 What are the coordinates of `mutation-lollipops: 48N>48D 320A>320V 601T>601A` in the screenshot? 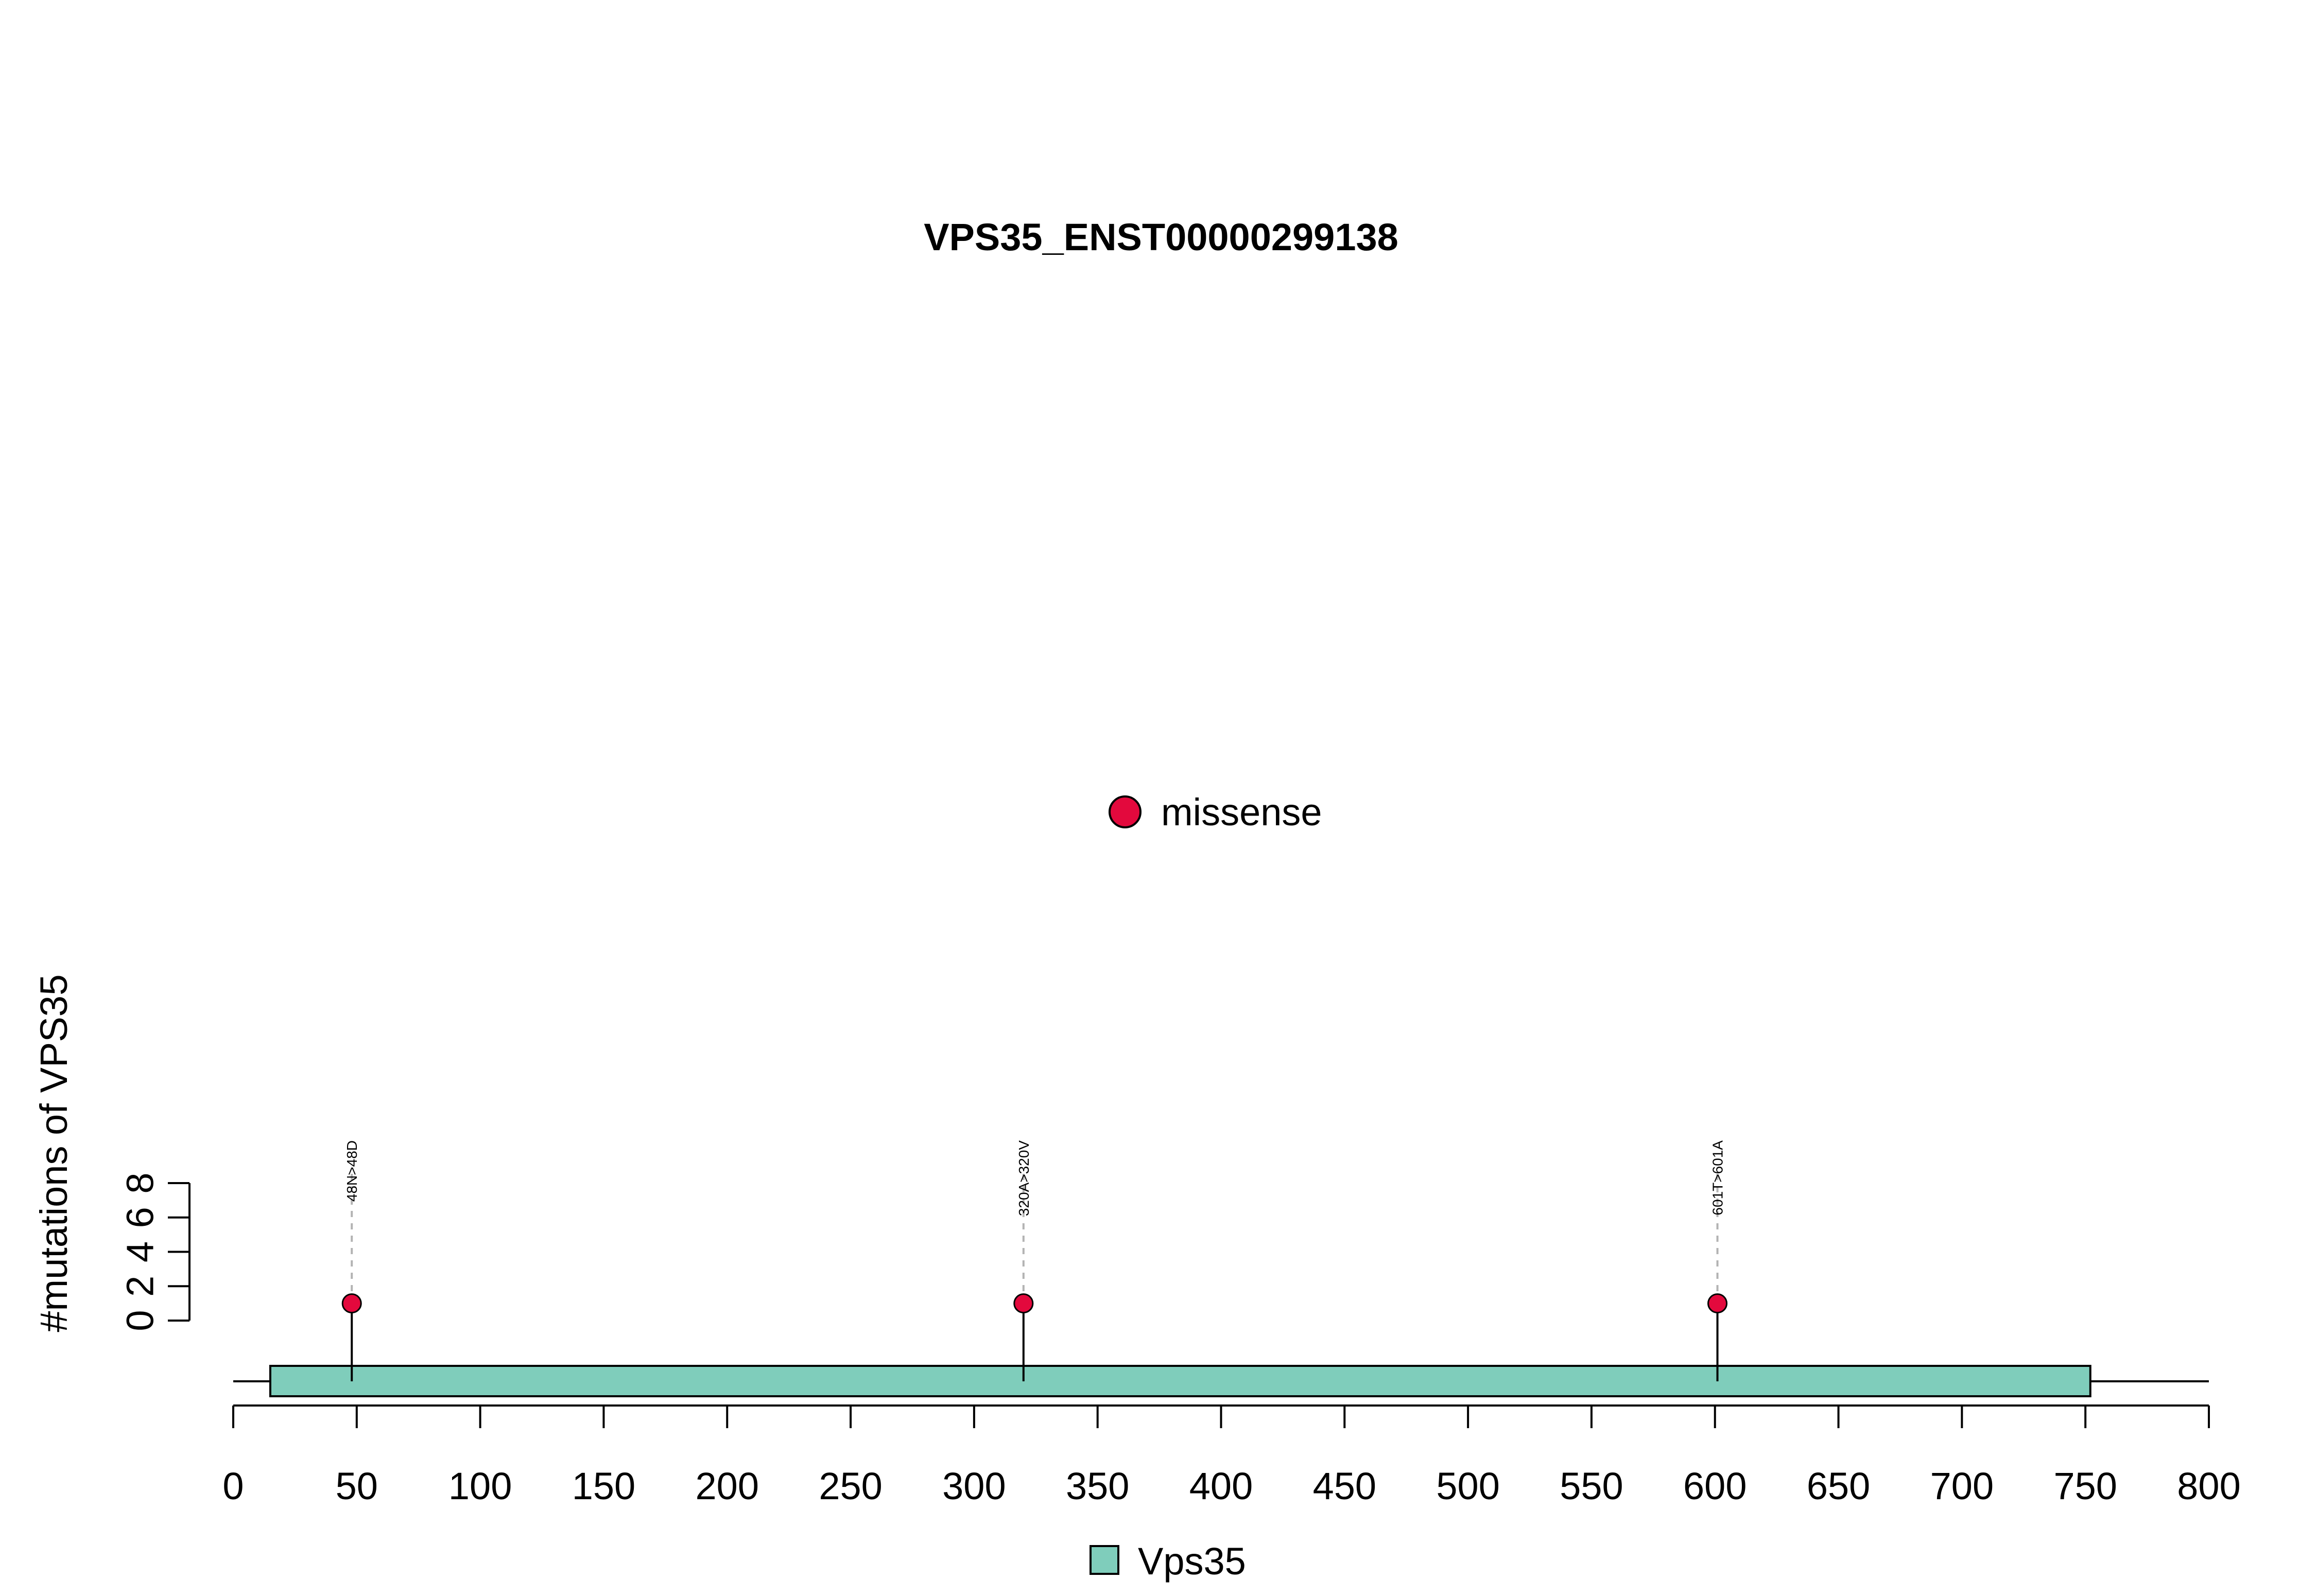 It's located at (1034, 1261).